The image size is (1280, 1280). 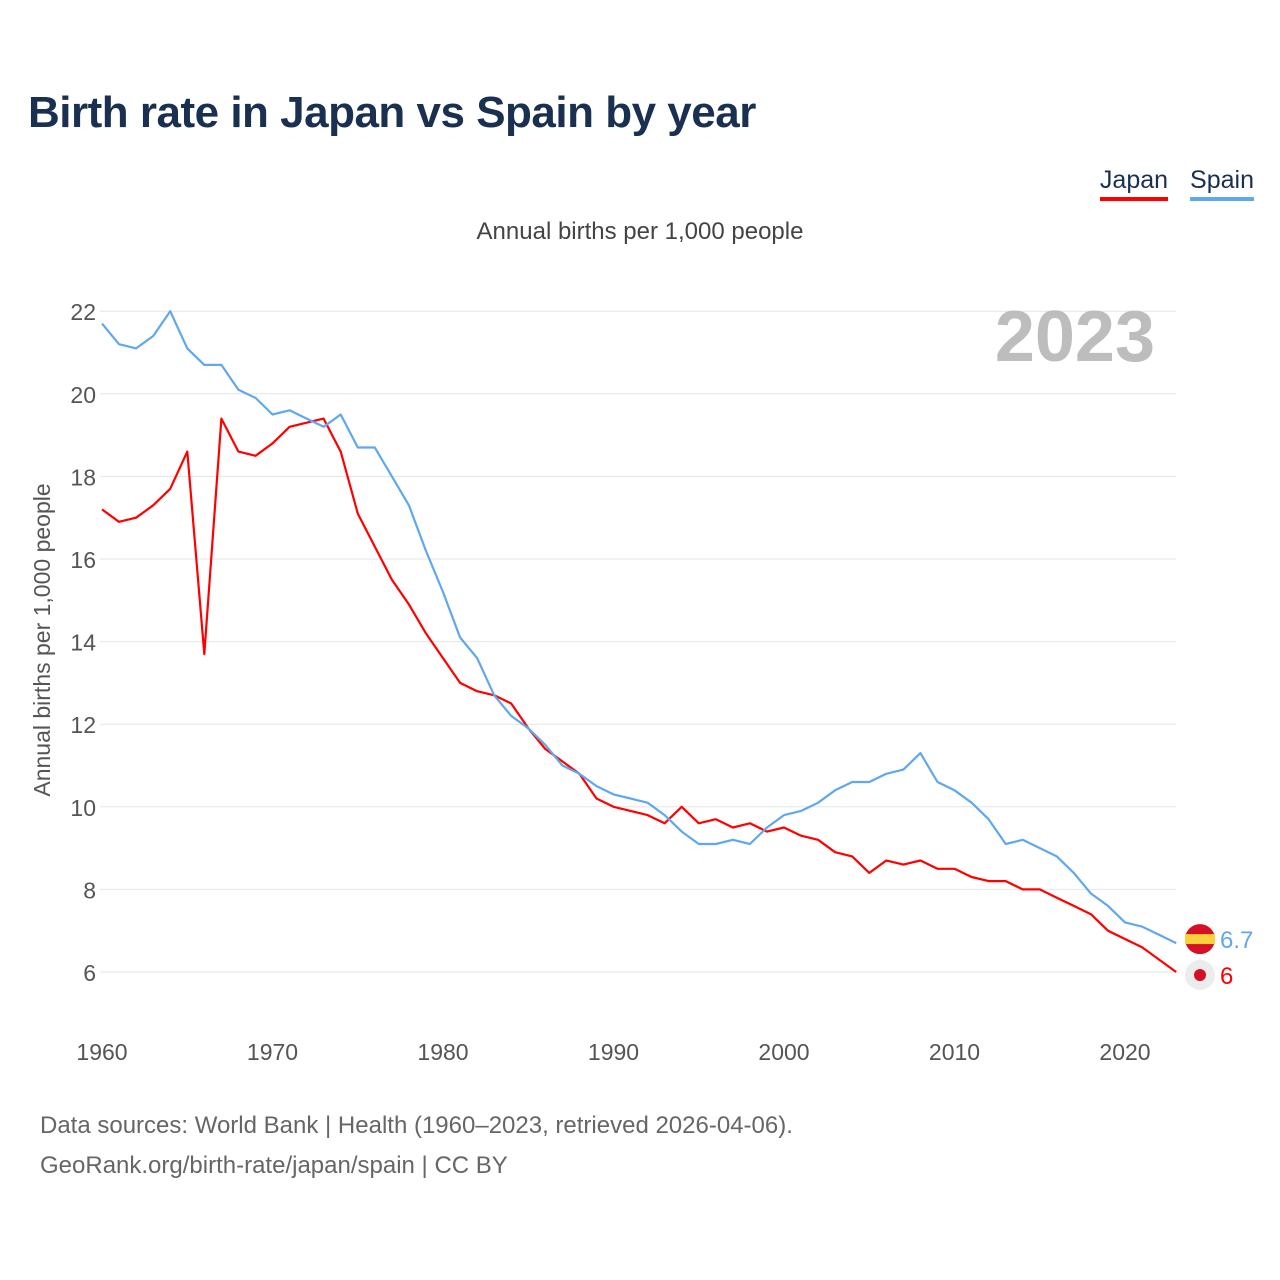 What do you see at coordinates (89, 890) in the screenshot?
I see `y-tick-label: 8` at bounding box center [89, 890].